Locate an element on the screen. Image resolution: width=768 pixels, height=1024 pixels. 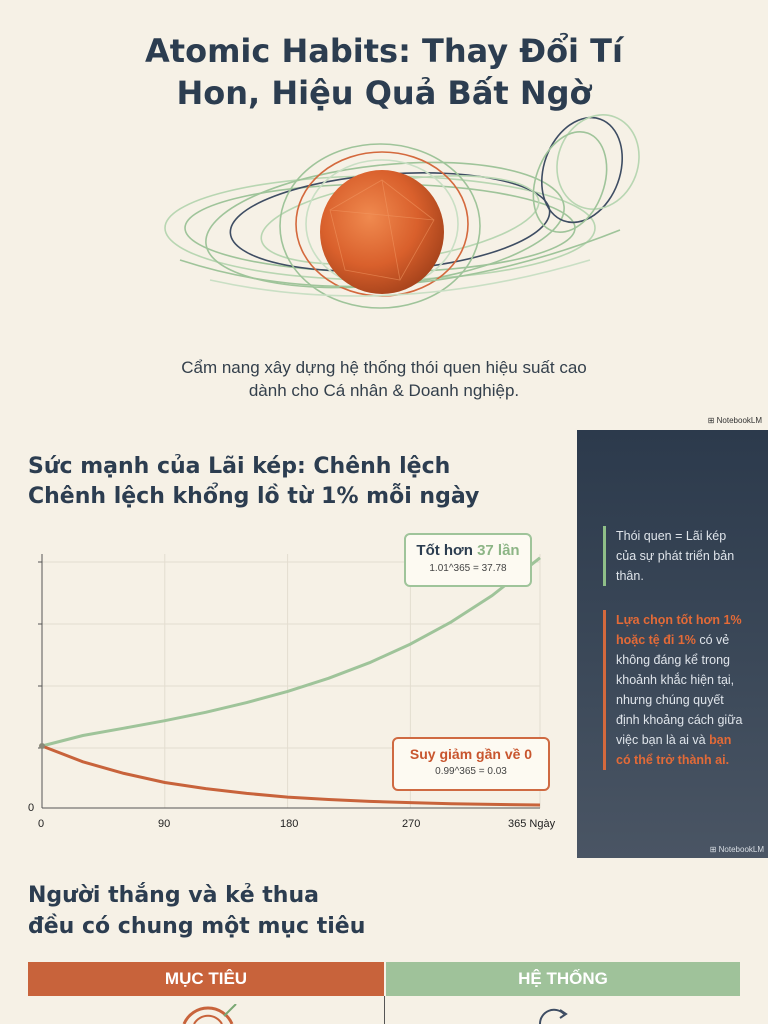
orange-sphere is located at coordinates (382, 232).